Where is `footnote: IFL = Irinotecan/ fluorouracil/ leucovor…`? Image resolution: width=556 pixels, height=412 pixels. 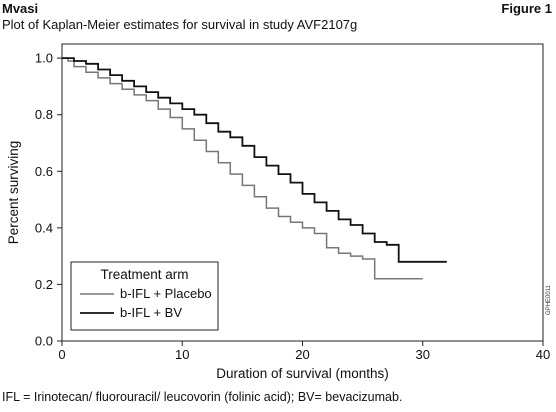 footnote: IFL = Irinotecan/ fluorouracil/ leucovor… is located at coordinates (202, 397).